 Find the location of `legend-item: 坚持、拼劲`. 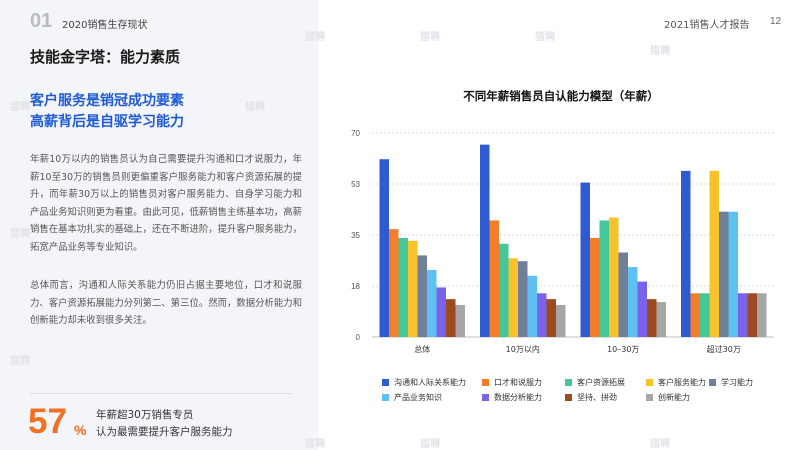

legend-item: 坚持、拼劲 is located at coordinates (591, 397).